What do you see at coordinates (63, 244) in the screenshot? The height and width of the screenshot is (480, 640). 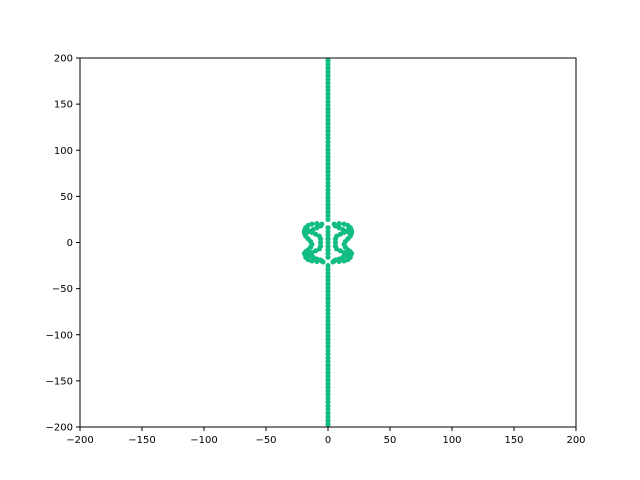 I see `y-axis: −200 −150 −100 −50 0 50 100 150 200` at bounding box center [63, 244].